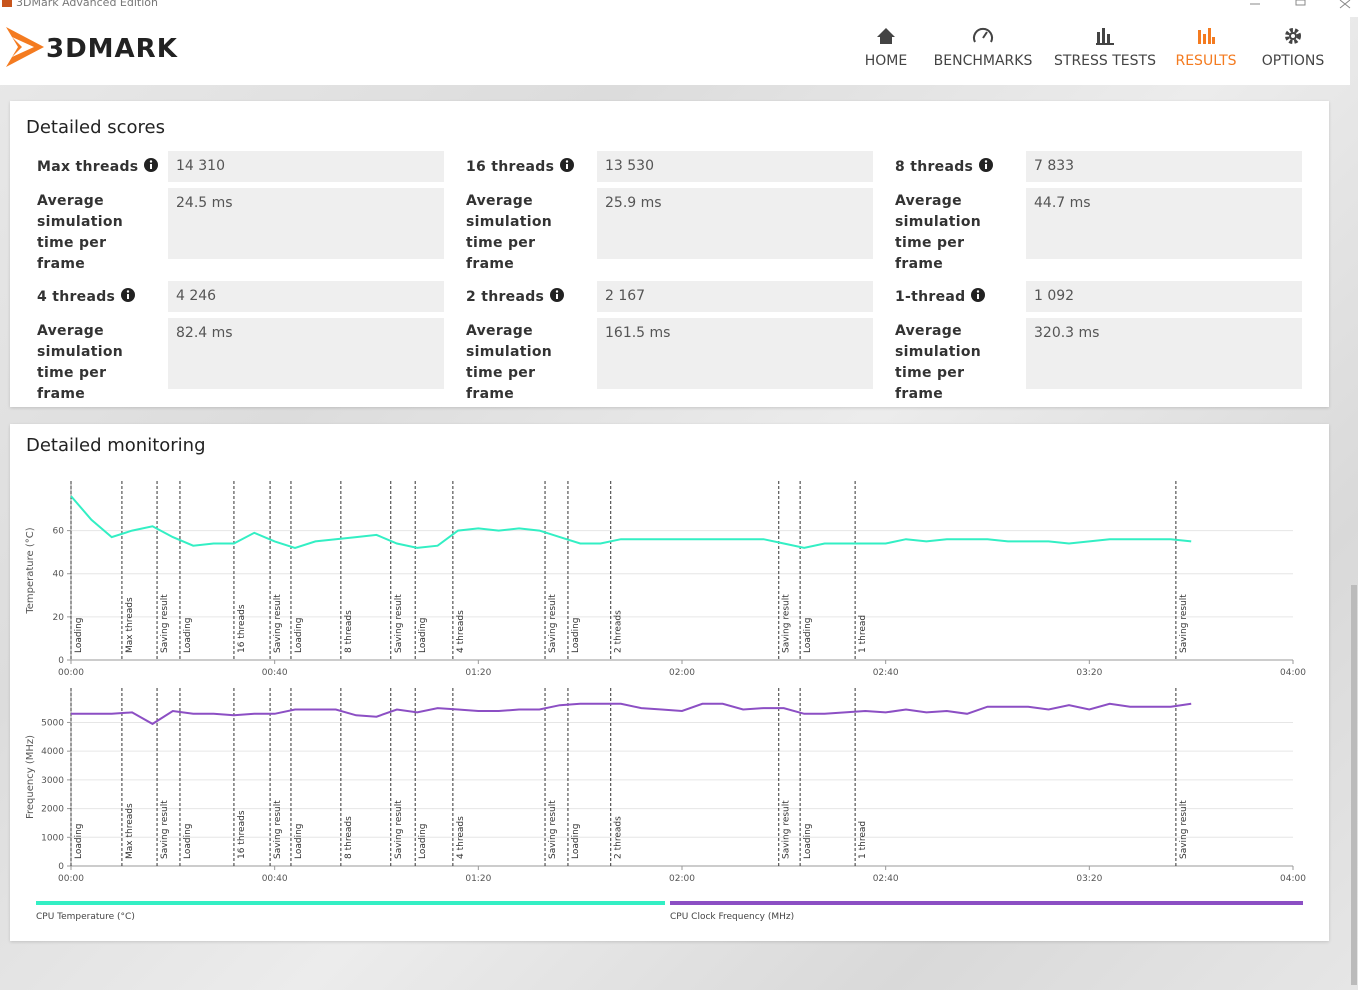  What do you see at coordinates (934, 167) in the screenshot?
I see `score-name: 8 threads` at bounding box center [934, 167].